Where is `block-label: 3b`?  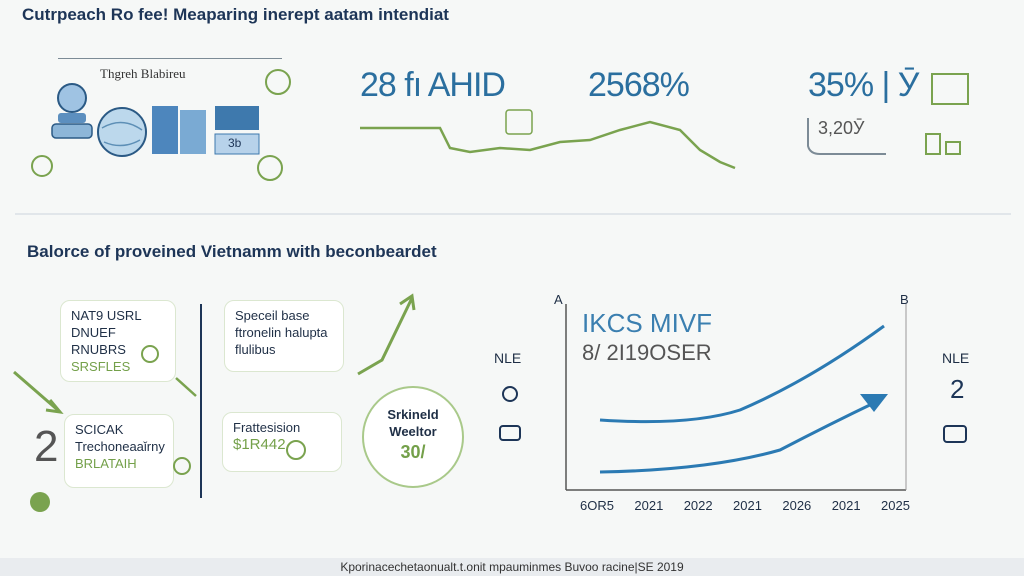
block-label: 3b is located at coordinates (235, 143).